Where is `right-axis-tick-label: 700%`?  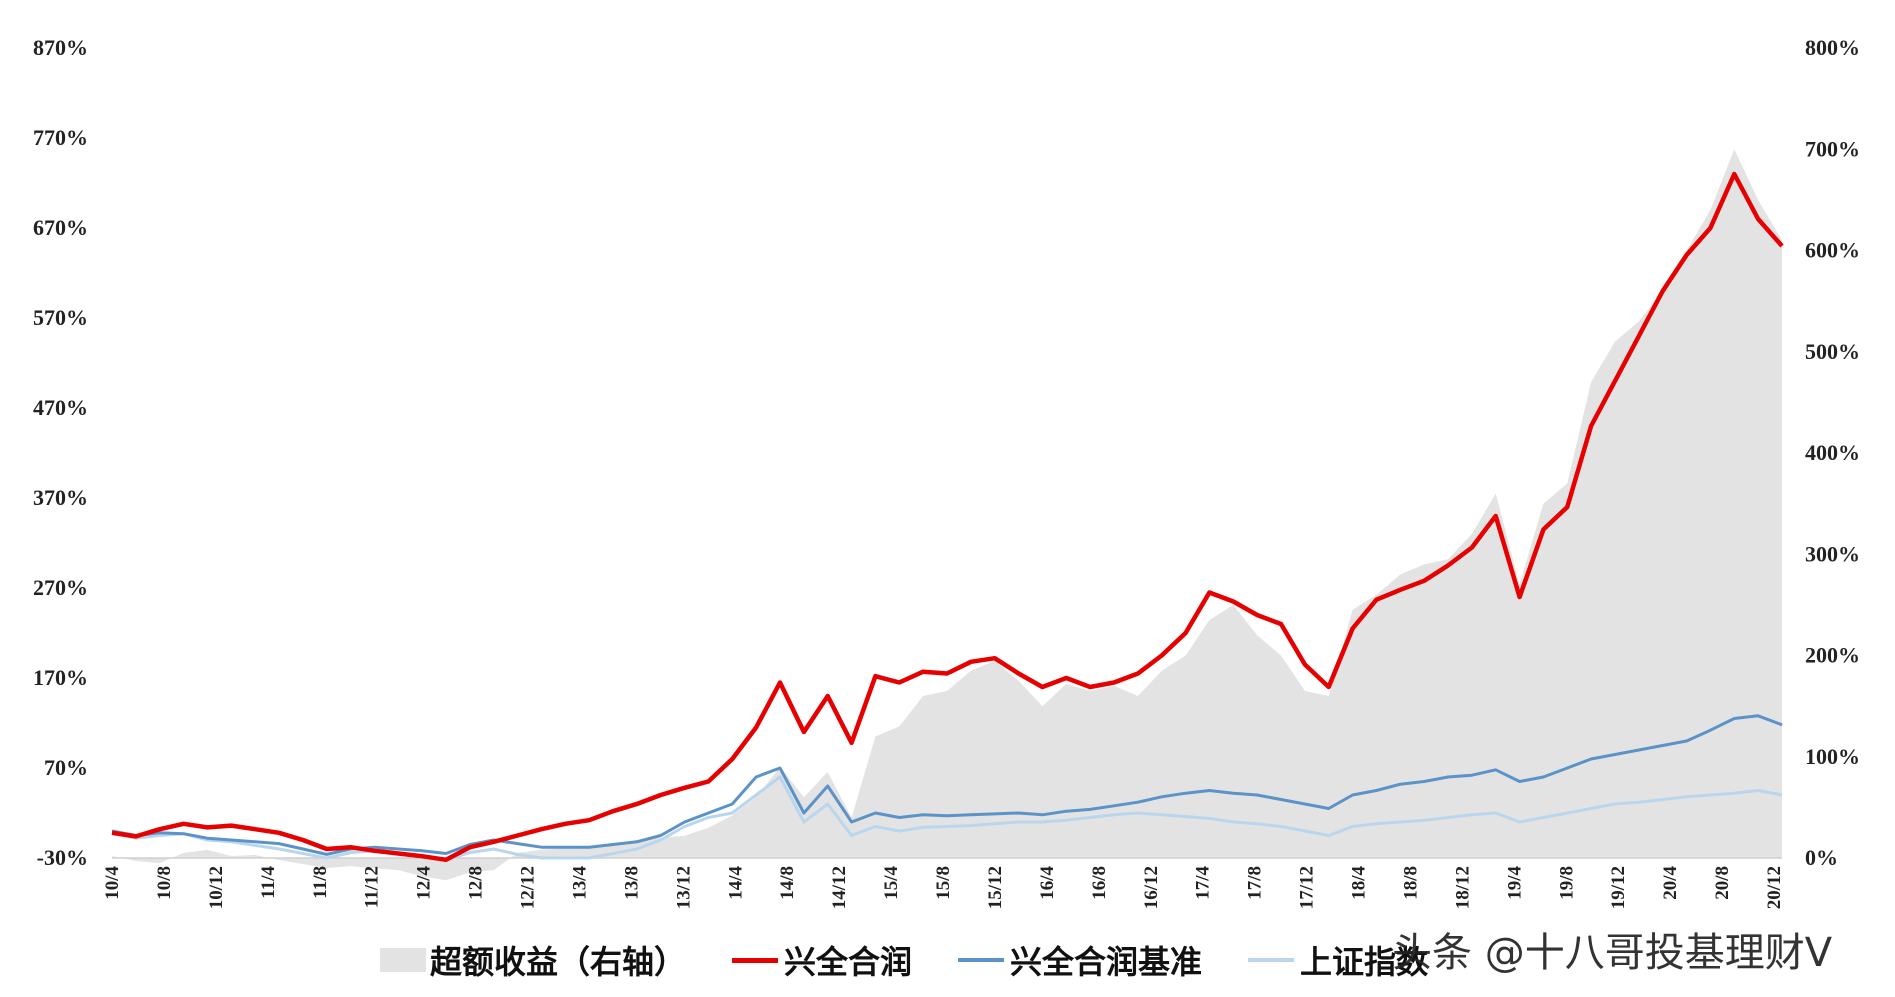
right-axis-tick-label: 700% is located at coordinates (1832, 148).